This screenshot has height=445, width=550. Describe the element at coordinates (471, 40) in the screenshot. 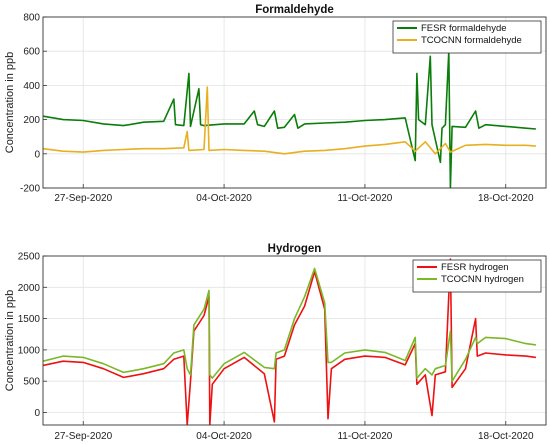

I see `legend-entry: TCOCNN formaldehyde` at that location.